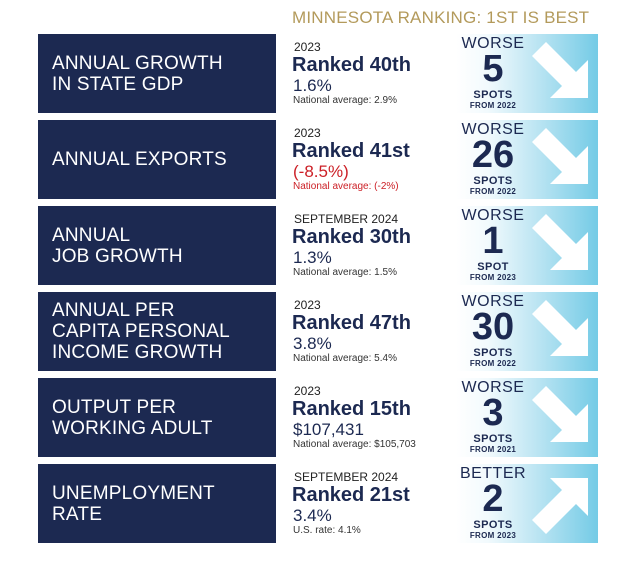 The image size is (636, 562). What do you see at coordinates (321, 171) in the screenshot?
I see `value: (-8.5%)` at bounding box center [321, 171].